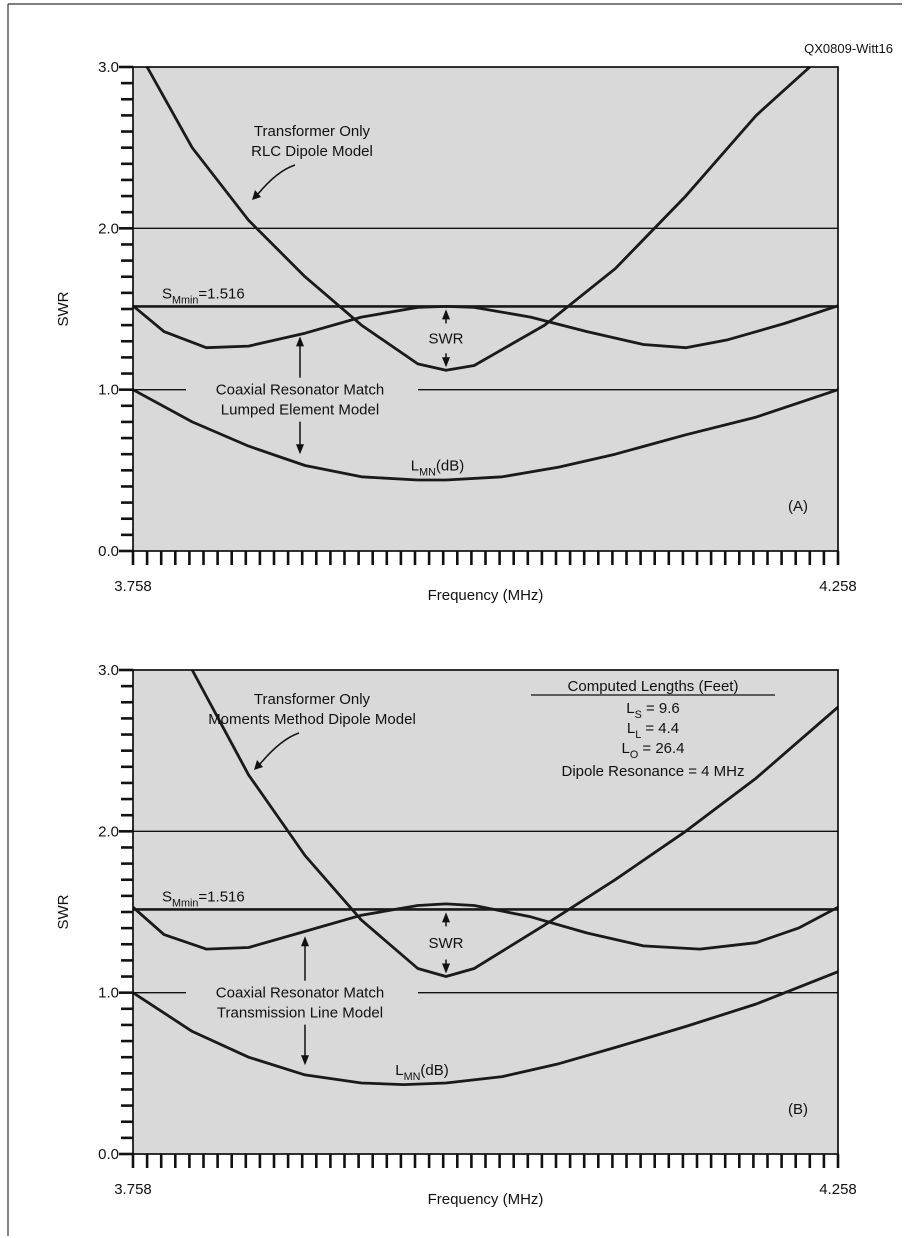  Describe the element at coordinates (652, 771) in the screenshot. I see `dipole-resonance-label: Dipole Resonance = 4 MHz` at that location.